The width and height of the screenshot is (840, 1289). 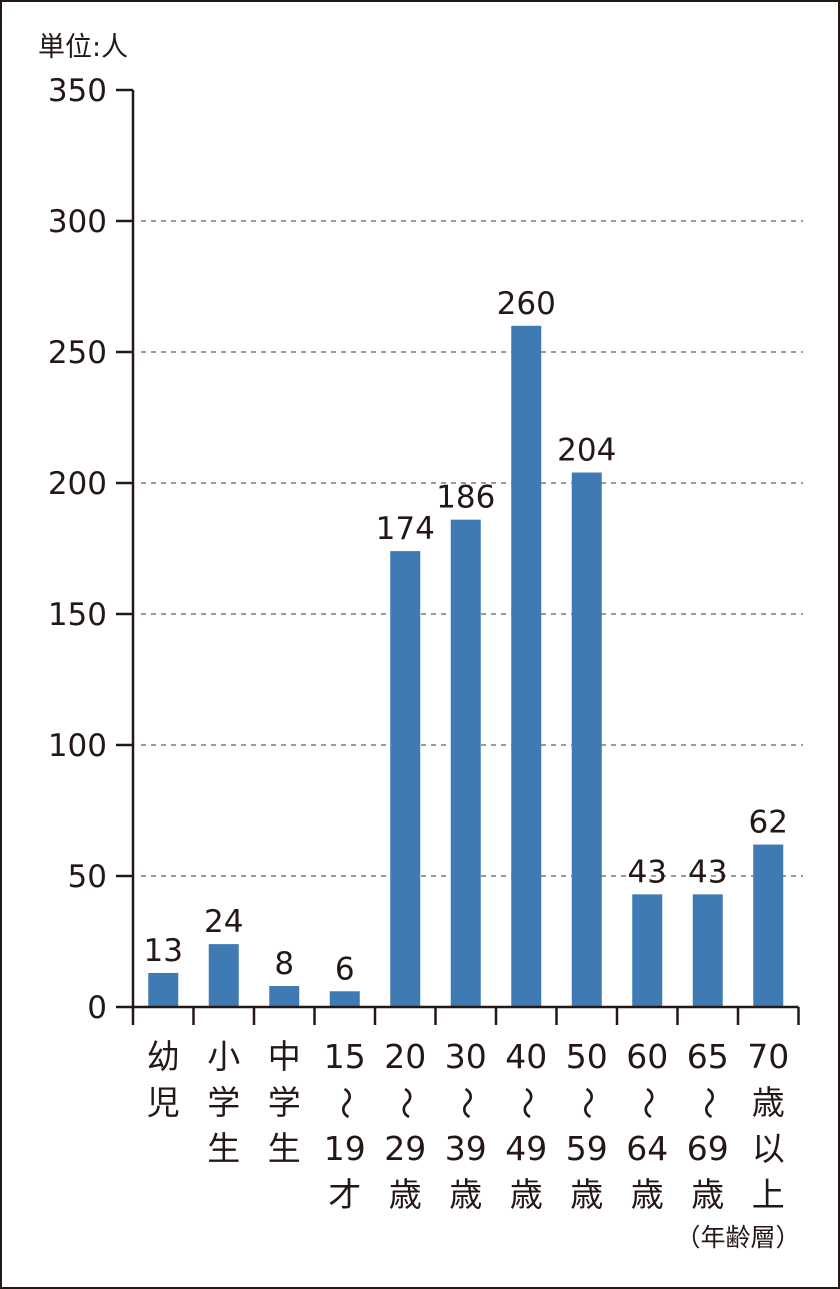 What do you see at coordinates (77, 353) in the screenshot?
I see `y-tick-label: 250` at bounding box center [77, 353].